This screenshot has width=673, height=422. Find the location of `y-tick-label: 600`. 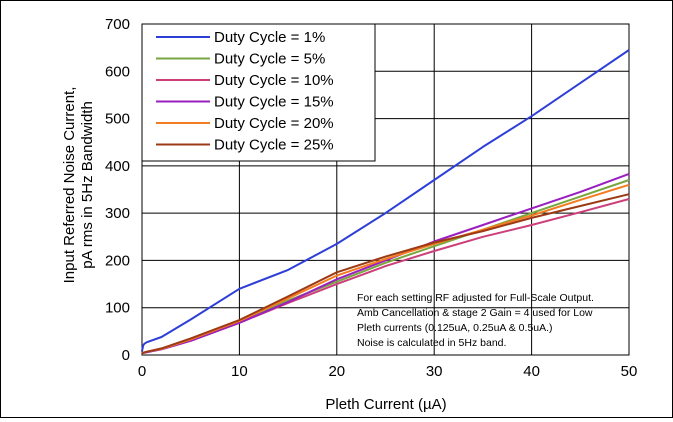

y-tick-label: 600 is located at coordinates (117, 71).